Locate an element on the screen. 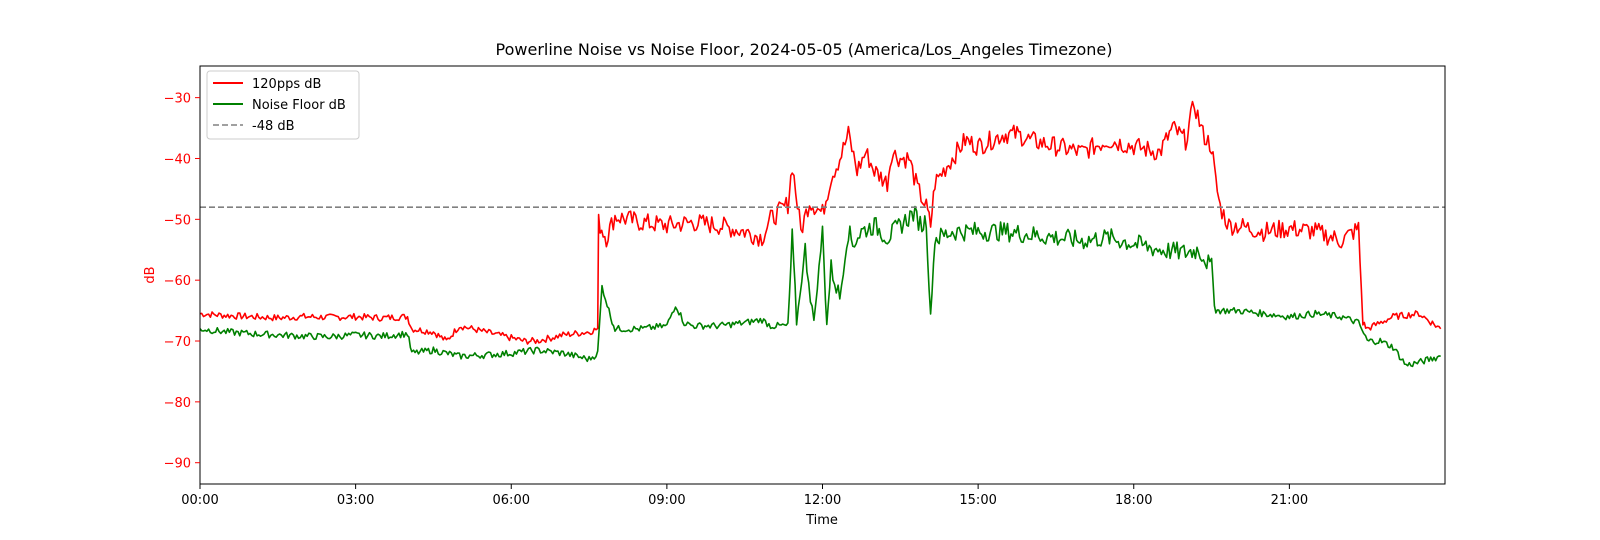 The width and height of the screenshot is (1600, 540). x-tick-label: 18:00 is located at coordinates (1133, 500).